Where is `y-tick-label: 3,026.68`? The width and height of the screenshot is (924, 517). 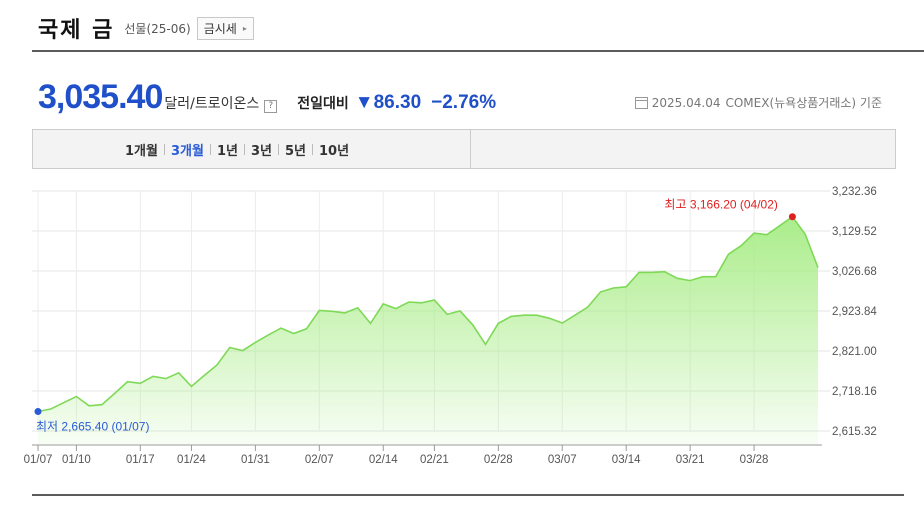 y-tick-label: 3,026.68 is located at coordinates (854, 272).